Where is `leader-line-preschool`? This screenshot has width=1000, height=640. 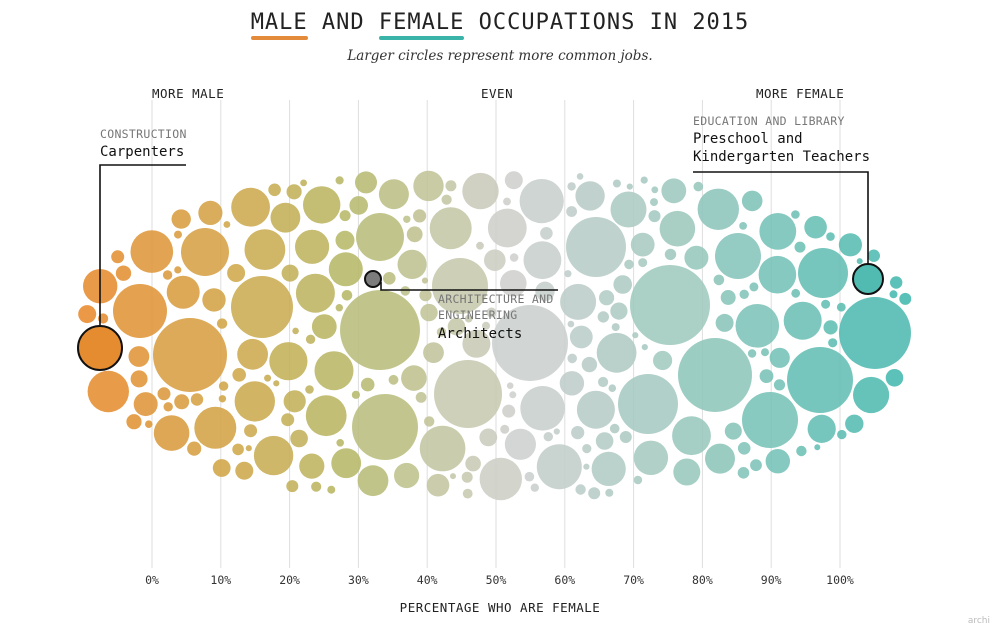 leader-line-preschool is located at coordinates (781, 217).